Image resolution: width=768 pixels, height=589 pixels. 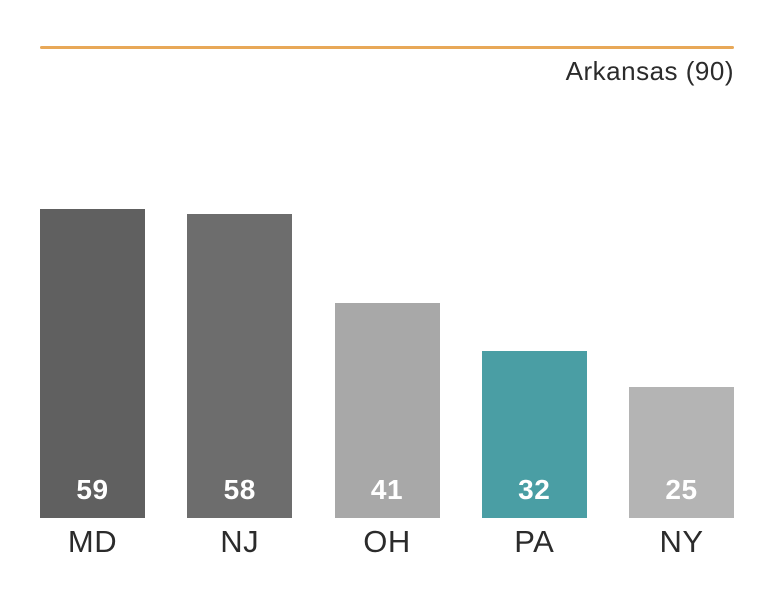 I want to click on bar-md: 59, so click(x=92, y=363).